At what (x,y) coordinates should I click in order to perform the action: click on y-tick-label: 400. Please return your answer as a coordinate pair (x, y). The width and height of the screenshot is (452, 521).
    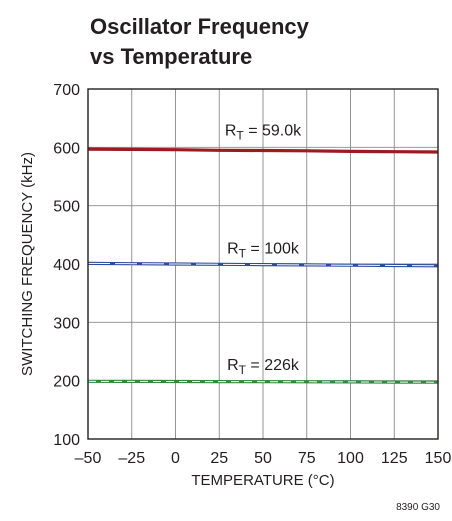
    Looking at the image, I should click on (66, 265).